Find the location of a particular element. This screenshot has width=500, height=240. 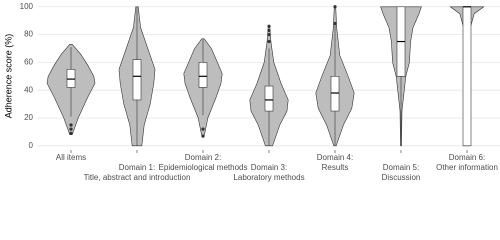

x-tick-label: Domain 2: Epidemiological methods is located at coordinates (203, 162).